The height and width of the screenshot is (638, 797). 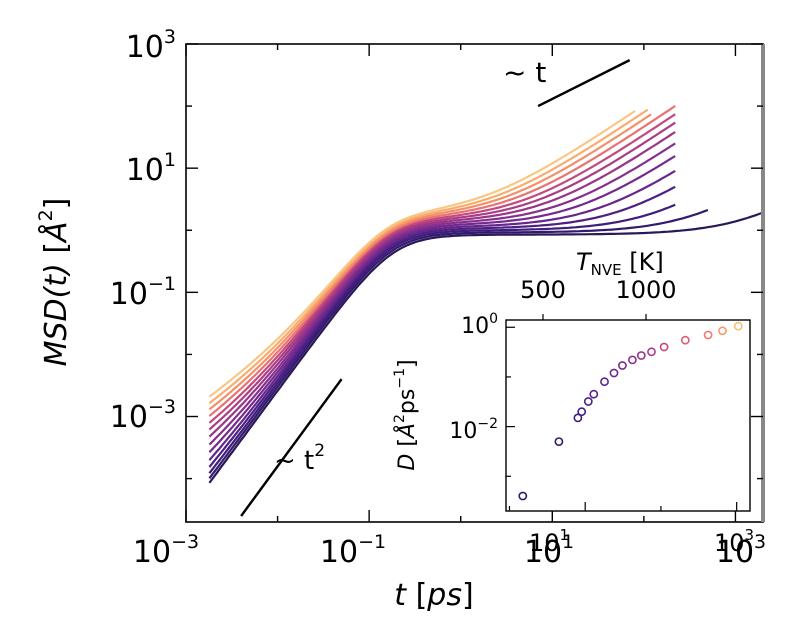 What do you see at coordinates (166, 550) in the screenshot?
I see `x-tick-label-1: 10⁻³` at bounding box center [166, 550].